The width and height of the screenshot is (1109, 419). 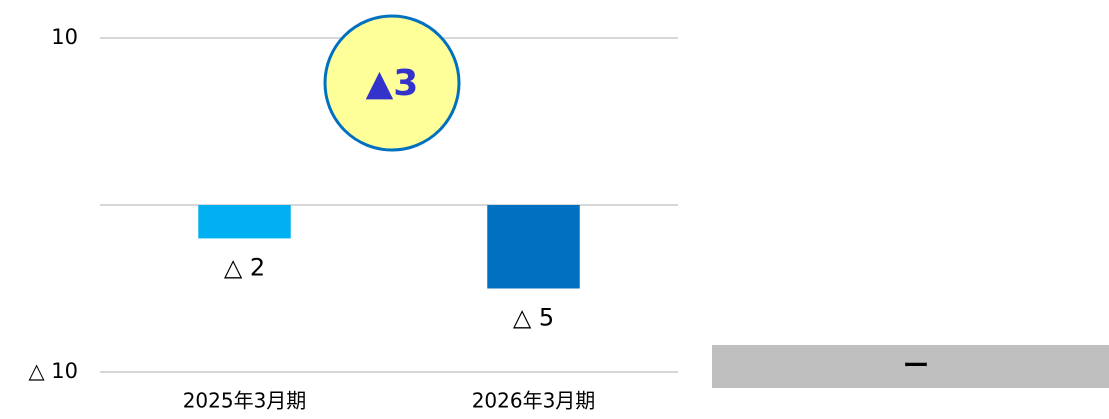 I want to click on x-tick-label: 2025年3月期, so click(x=245, y=401).